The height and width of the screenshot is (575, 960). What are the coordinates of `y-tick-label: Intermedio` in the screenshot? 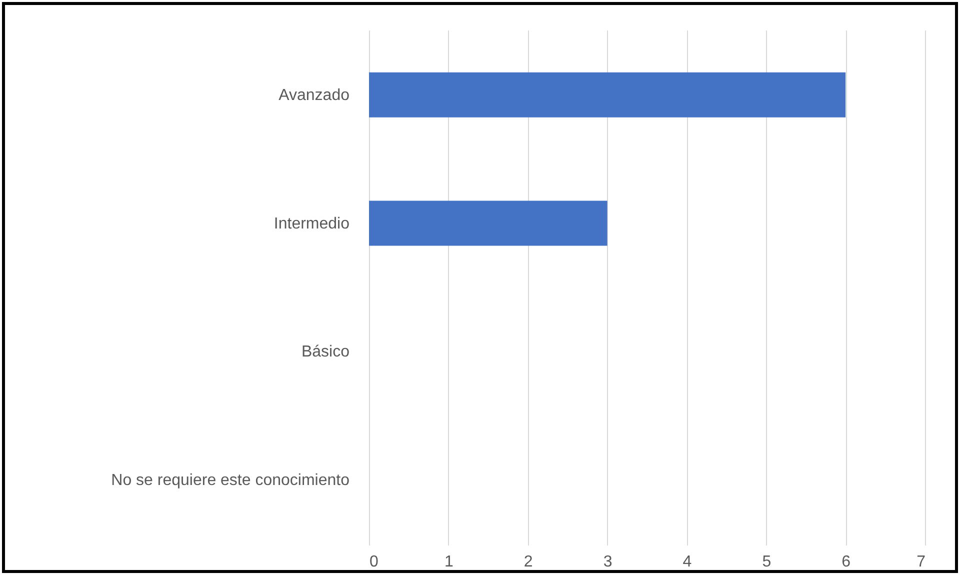 It's located at (312, 223).